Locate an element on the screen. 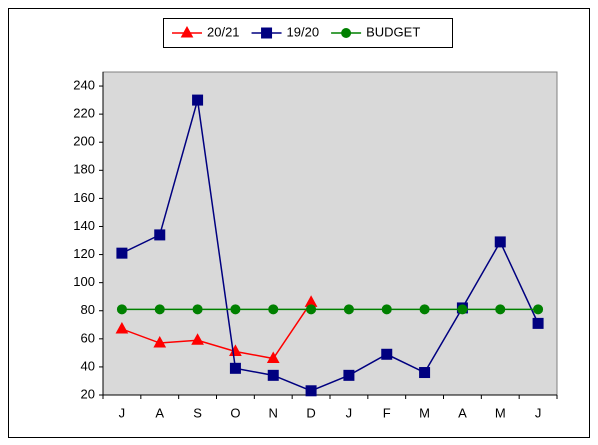  legend-label: BUDGET is located at coordinates (393, 31).